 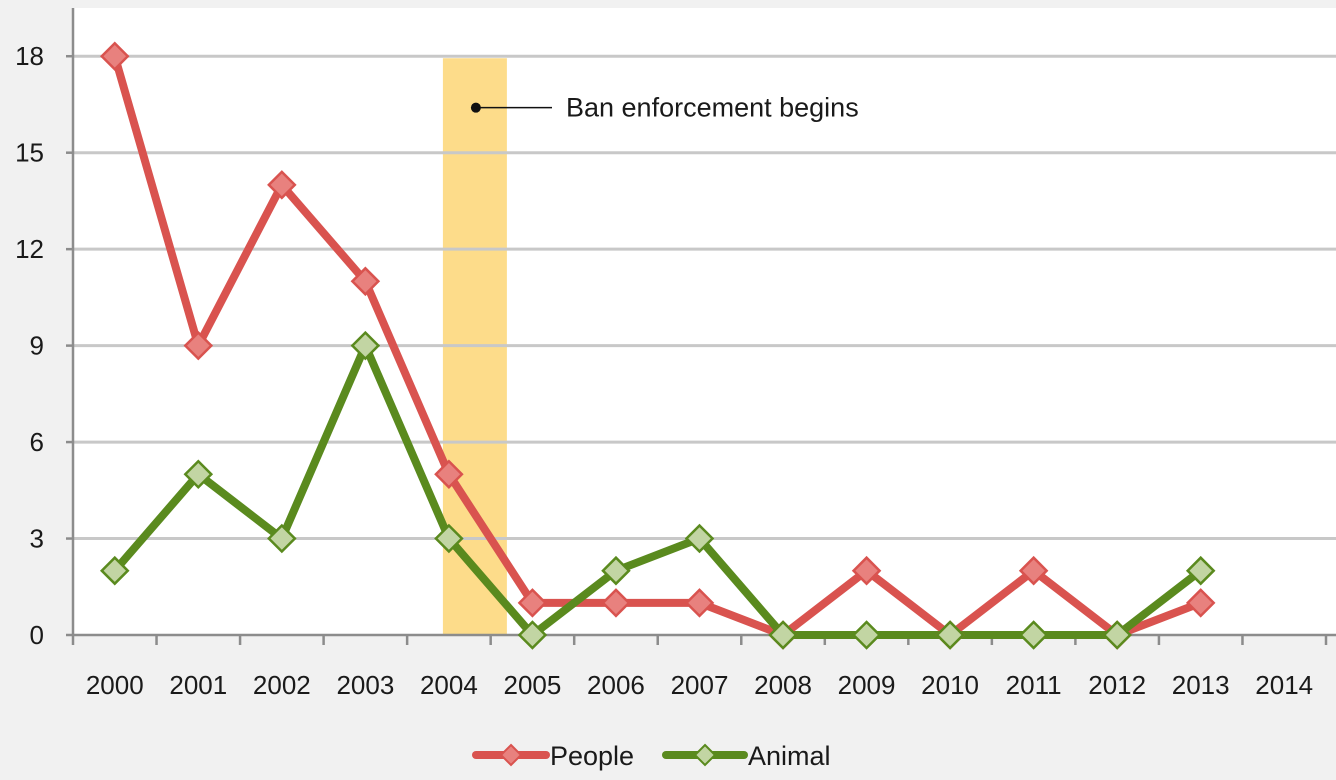 I want to click on x-tick-label: 2008, so click(x=783, y=685).